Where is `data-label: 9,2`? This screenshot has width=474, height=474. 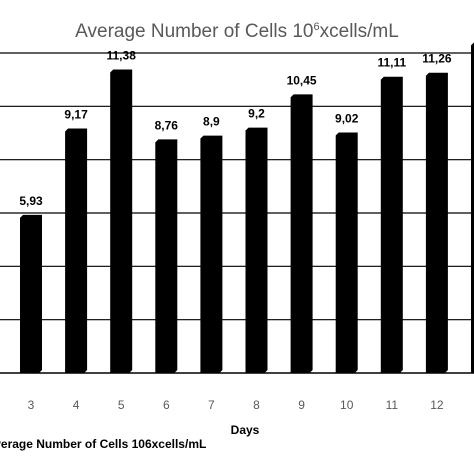 data-label: 9,2 is located at coordinates (256, 114).